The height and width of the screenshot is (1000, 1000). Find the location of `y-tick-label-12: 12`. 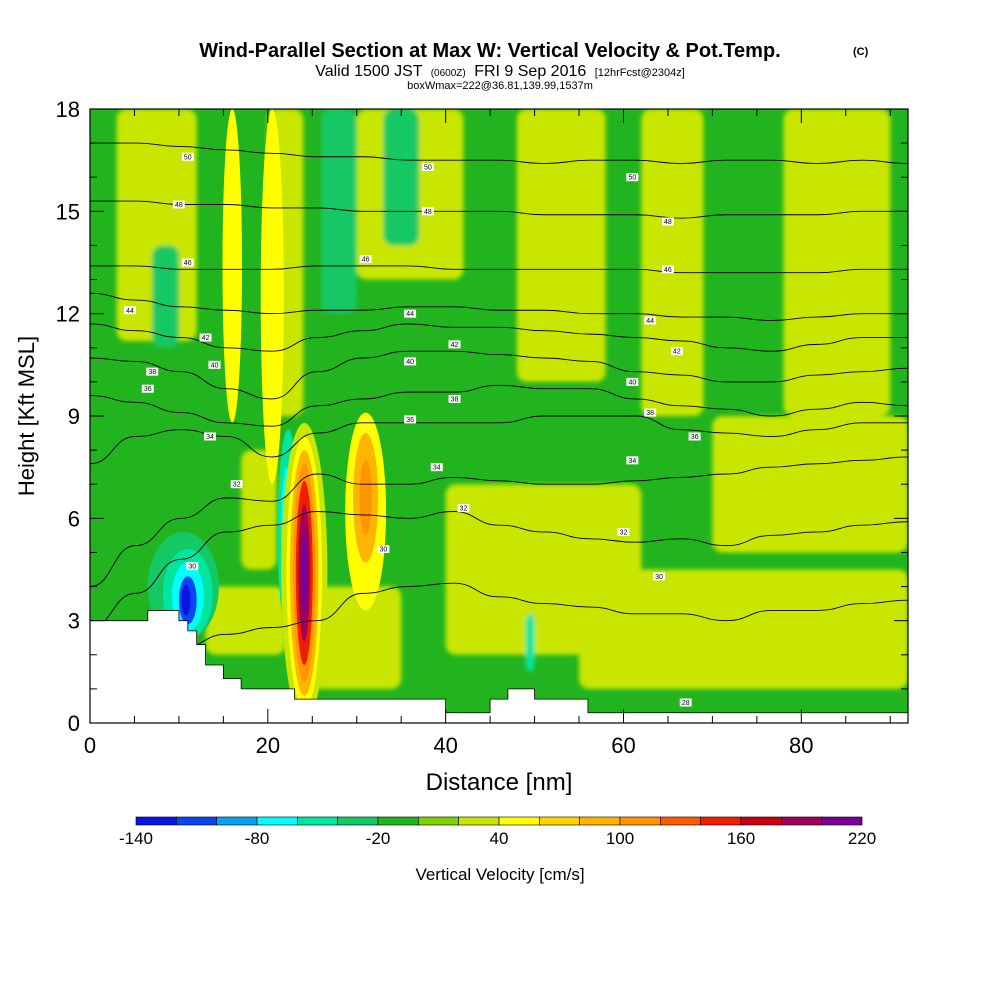

y-tick-label-12: 12 is located at coordinates (68, 314).